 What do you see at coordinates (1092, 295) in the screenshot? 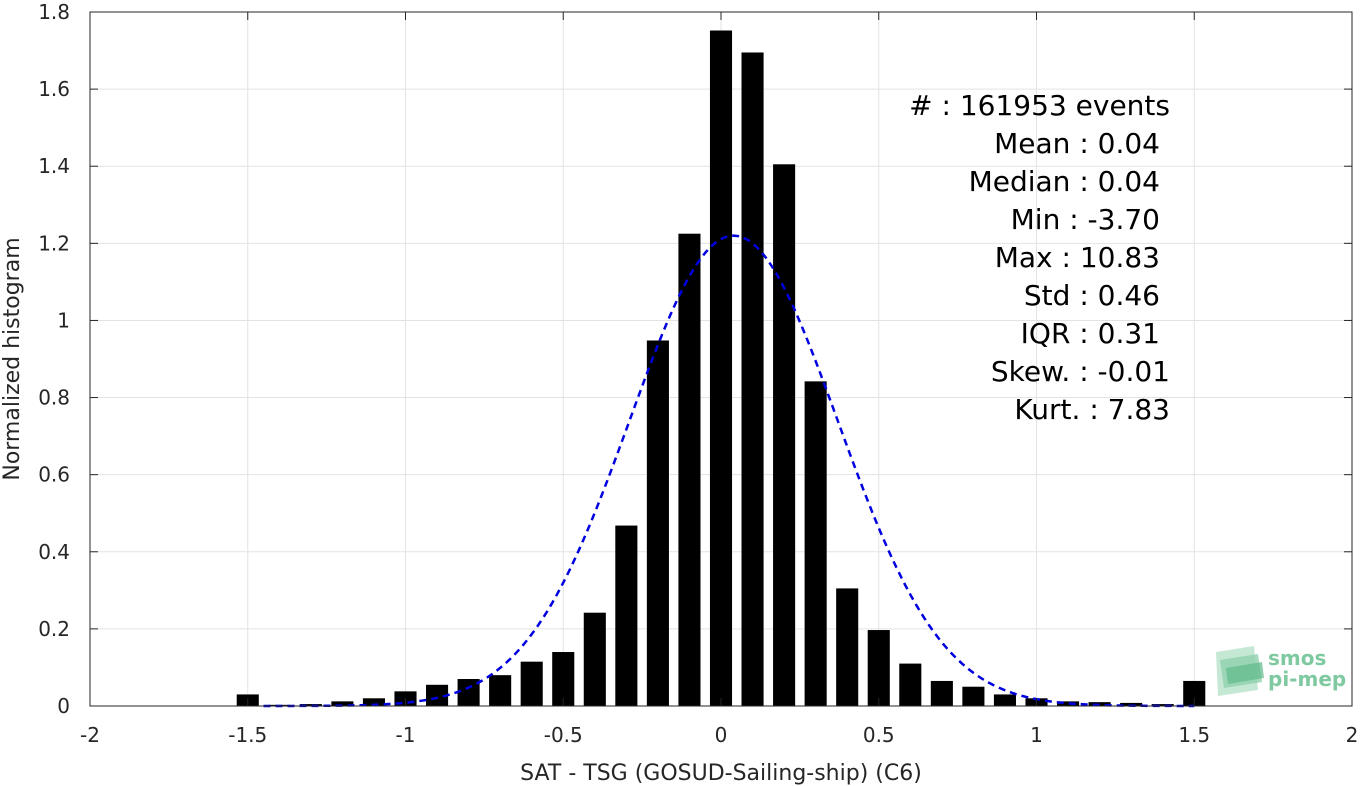
I see `stat-std: Std : 0.46` at bounding box center [1092, 295].